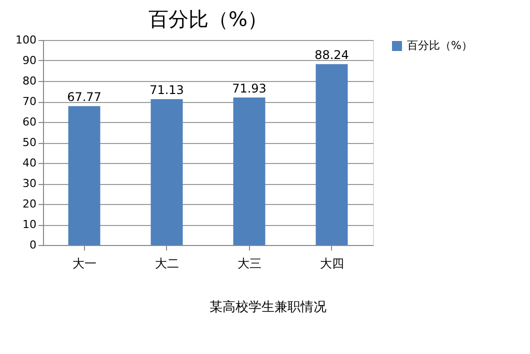 This screenshot has height=354, width=530. What do you see at coordinates (208, 19) in the screenshot?
I see `chart-title: 百分比（%）` at bounding box center [208, 19].